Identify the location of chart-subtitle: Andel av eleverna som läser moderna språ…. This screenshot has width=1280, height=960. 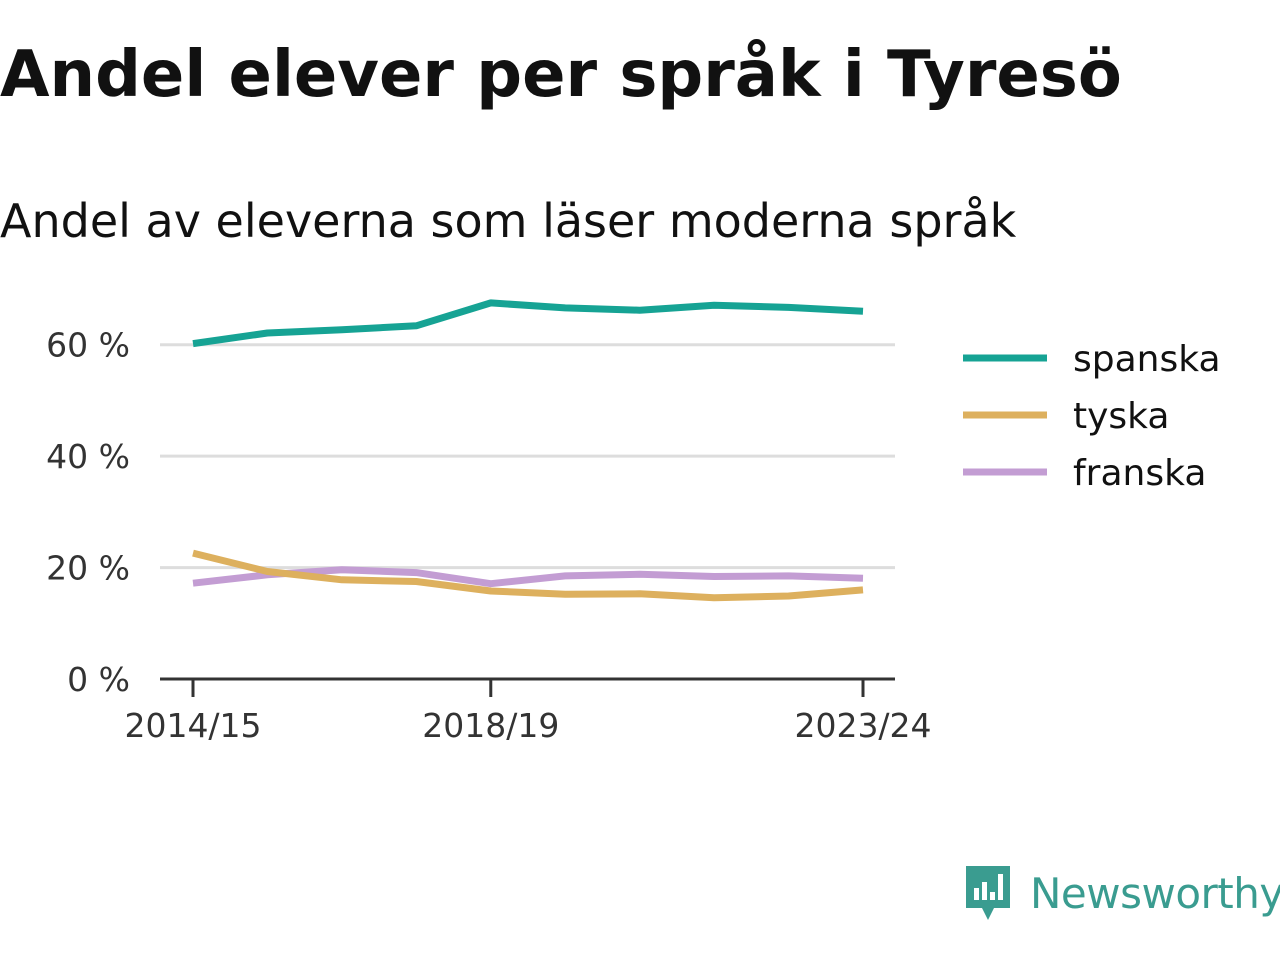
(508, 221).